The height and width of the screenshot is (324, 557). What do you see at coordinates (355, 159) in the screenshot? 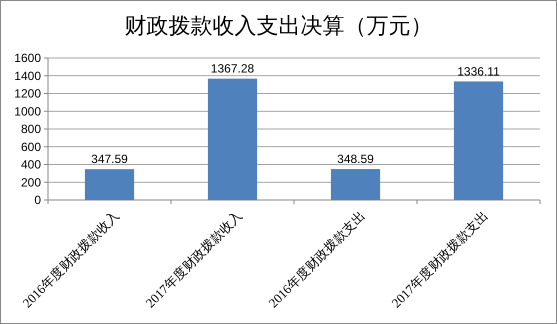
I see `data-label: 348.59` at bounding box center [355, 159].